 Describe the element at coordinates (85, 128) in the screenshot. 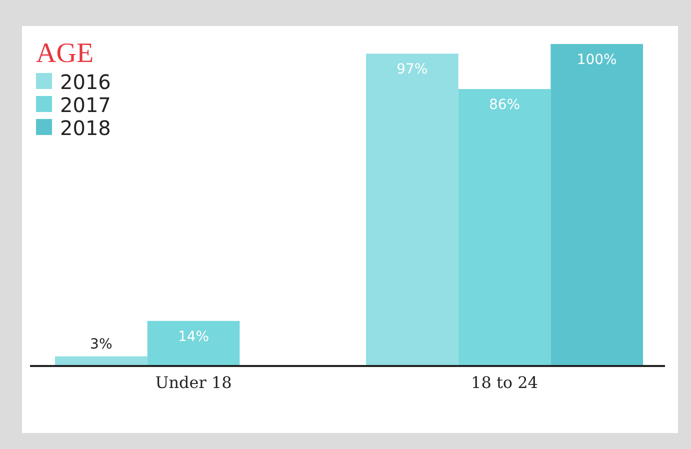

I see `legend-label: 2018` at that location.